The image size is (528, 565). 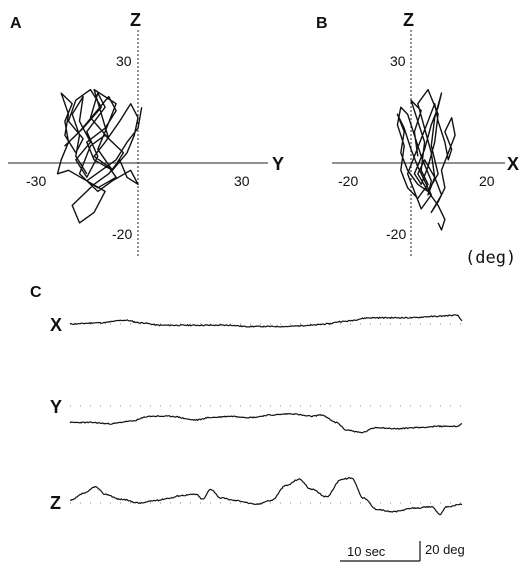 I want to click on trace-y-label: Y, so click(x=56, y=407).